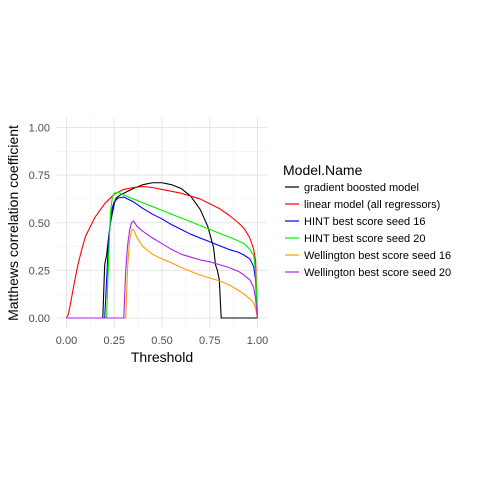  Describe the element at coordinates (39, 224) in the screenshot. I see `y-tick-label: 0.50` at that location.